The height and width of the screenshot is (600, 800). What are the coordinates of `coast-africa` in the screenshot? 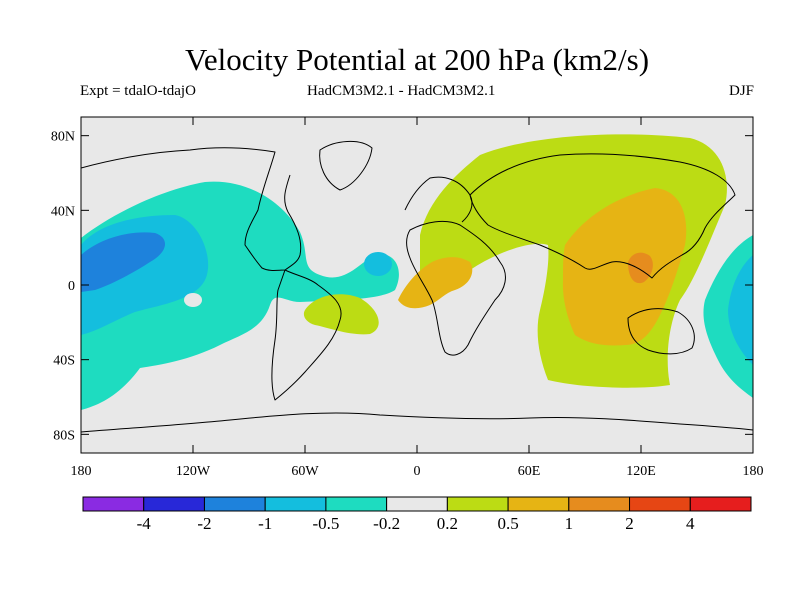 It's located at (456, 288).